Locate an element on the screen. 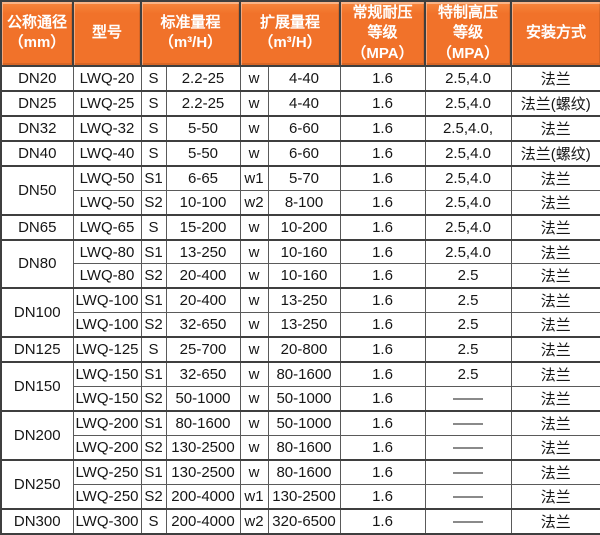  table-row: LWQ-200 S2 130-2500 w 80-1600 1.6 —— 法兰 is located at coordinates (300, 448).